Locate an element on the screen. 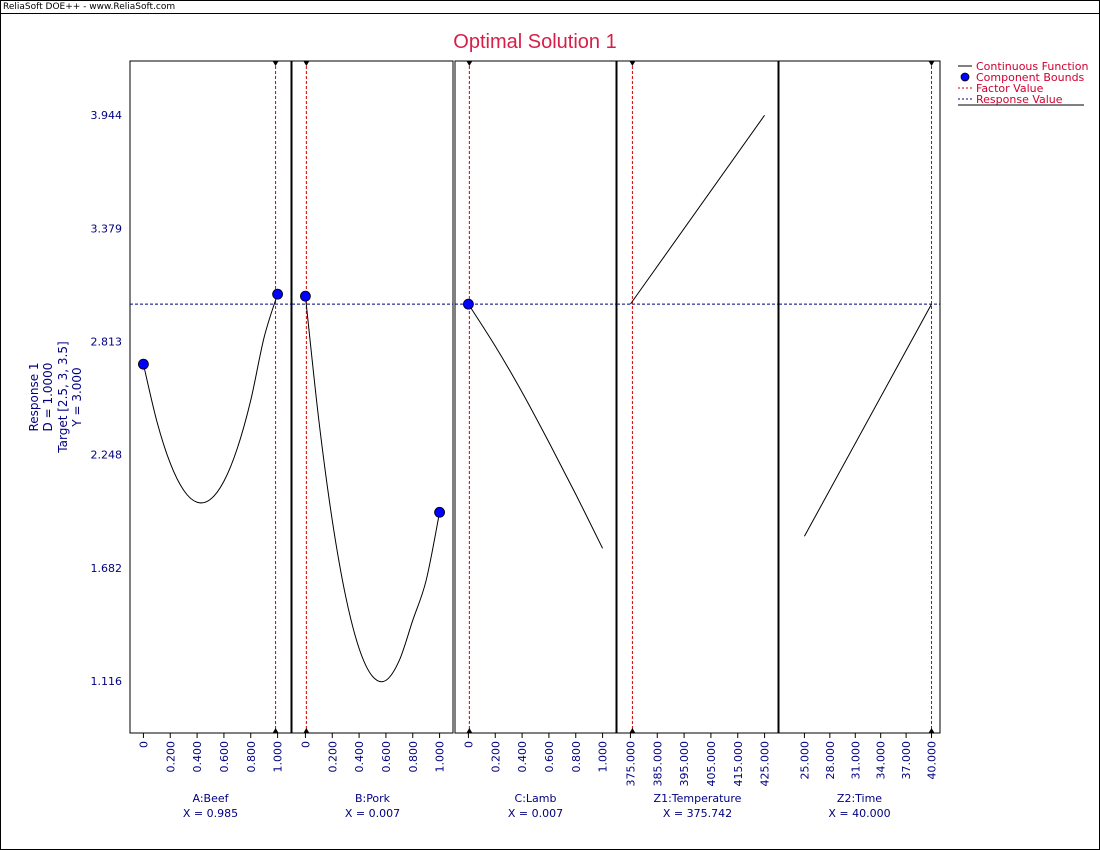  legend-entry: Component Bounds is located at coordinates (1030, 77).